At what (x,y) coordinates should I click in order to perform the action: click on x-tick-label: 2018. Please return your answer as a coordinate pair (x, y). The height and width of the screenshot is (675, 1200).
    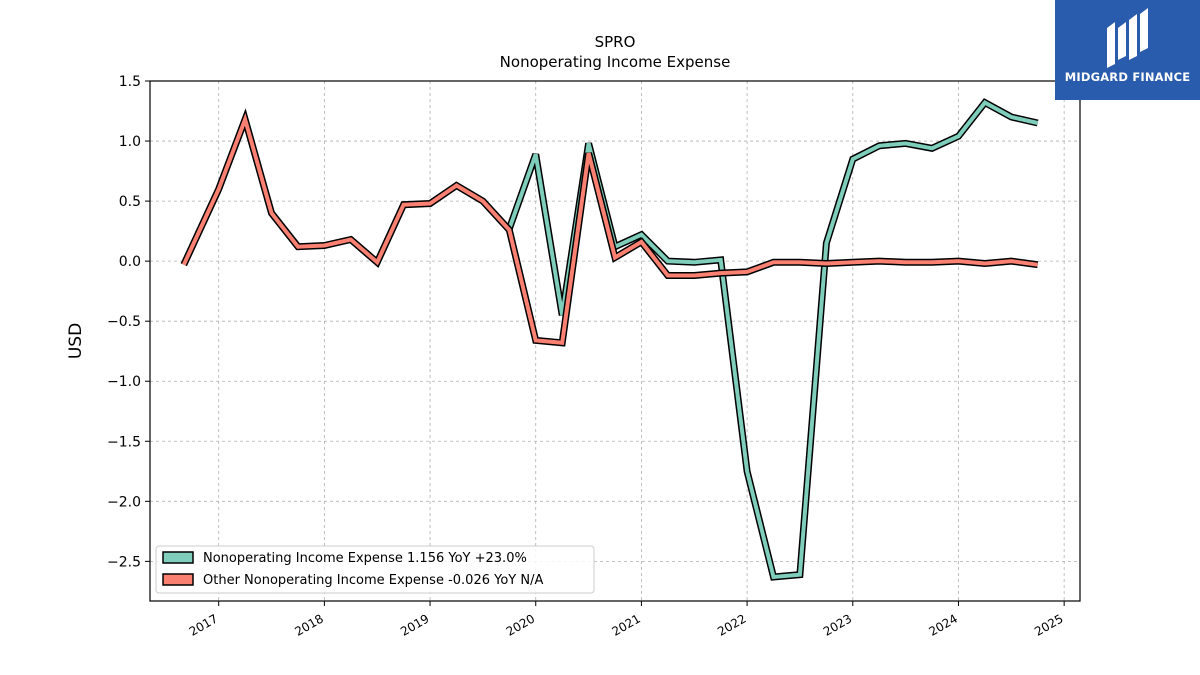
    Looking at the image, I should click on (308, 624).